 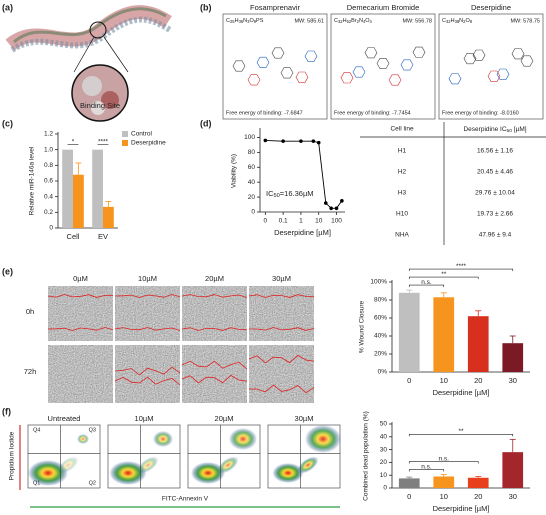 What do you see at coordinates (372, 113) in the screenshot?
I see `binding-energy: Free energy of binding: -7.7454` at bounding box center [372, 113].